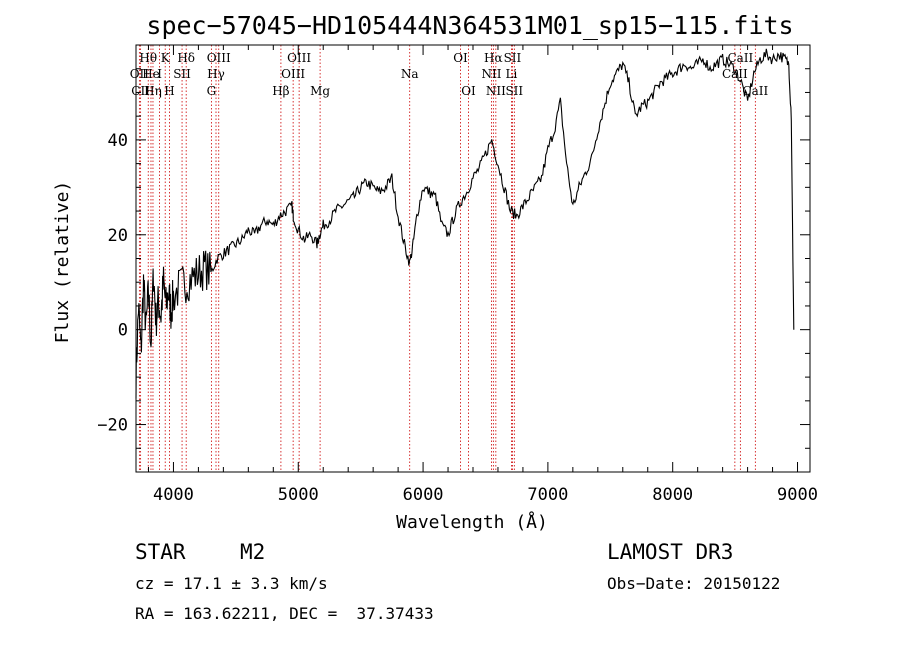 The width and height of the screenshot is (900, 649). Describe the element at coordinates (123, 331) in the screenshot. I see `y-tick-label: 0` at that location.